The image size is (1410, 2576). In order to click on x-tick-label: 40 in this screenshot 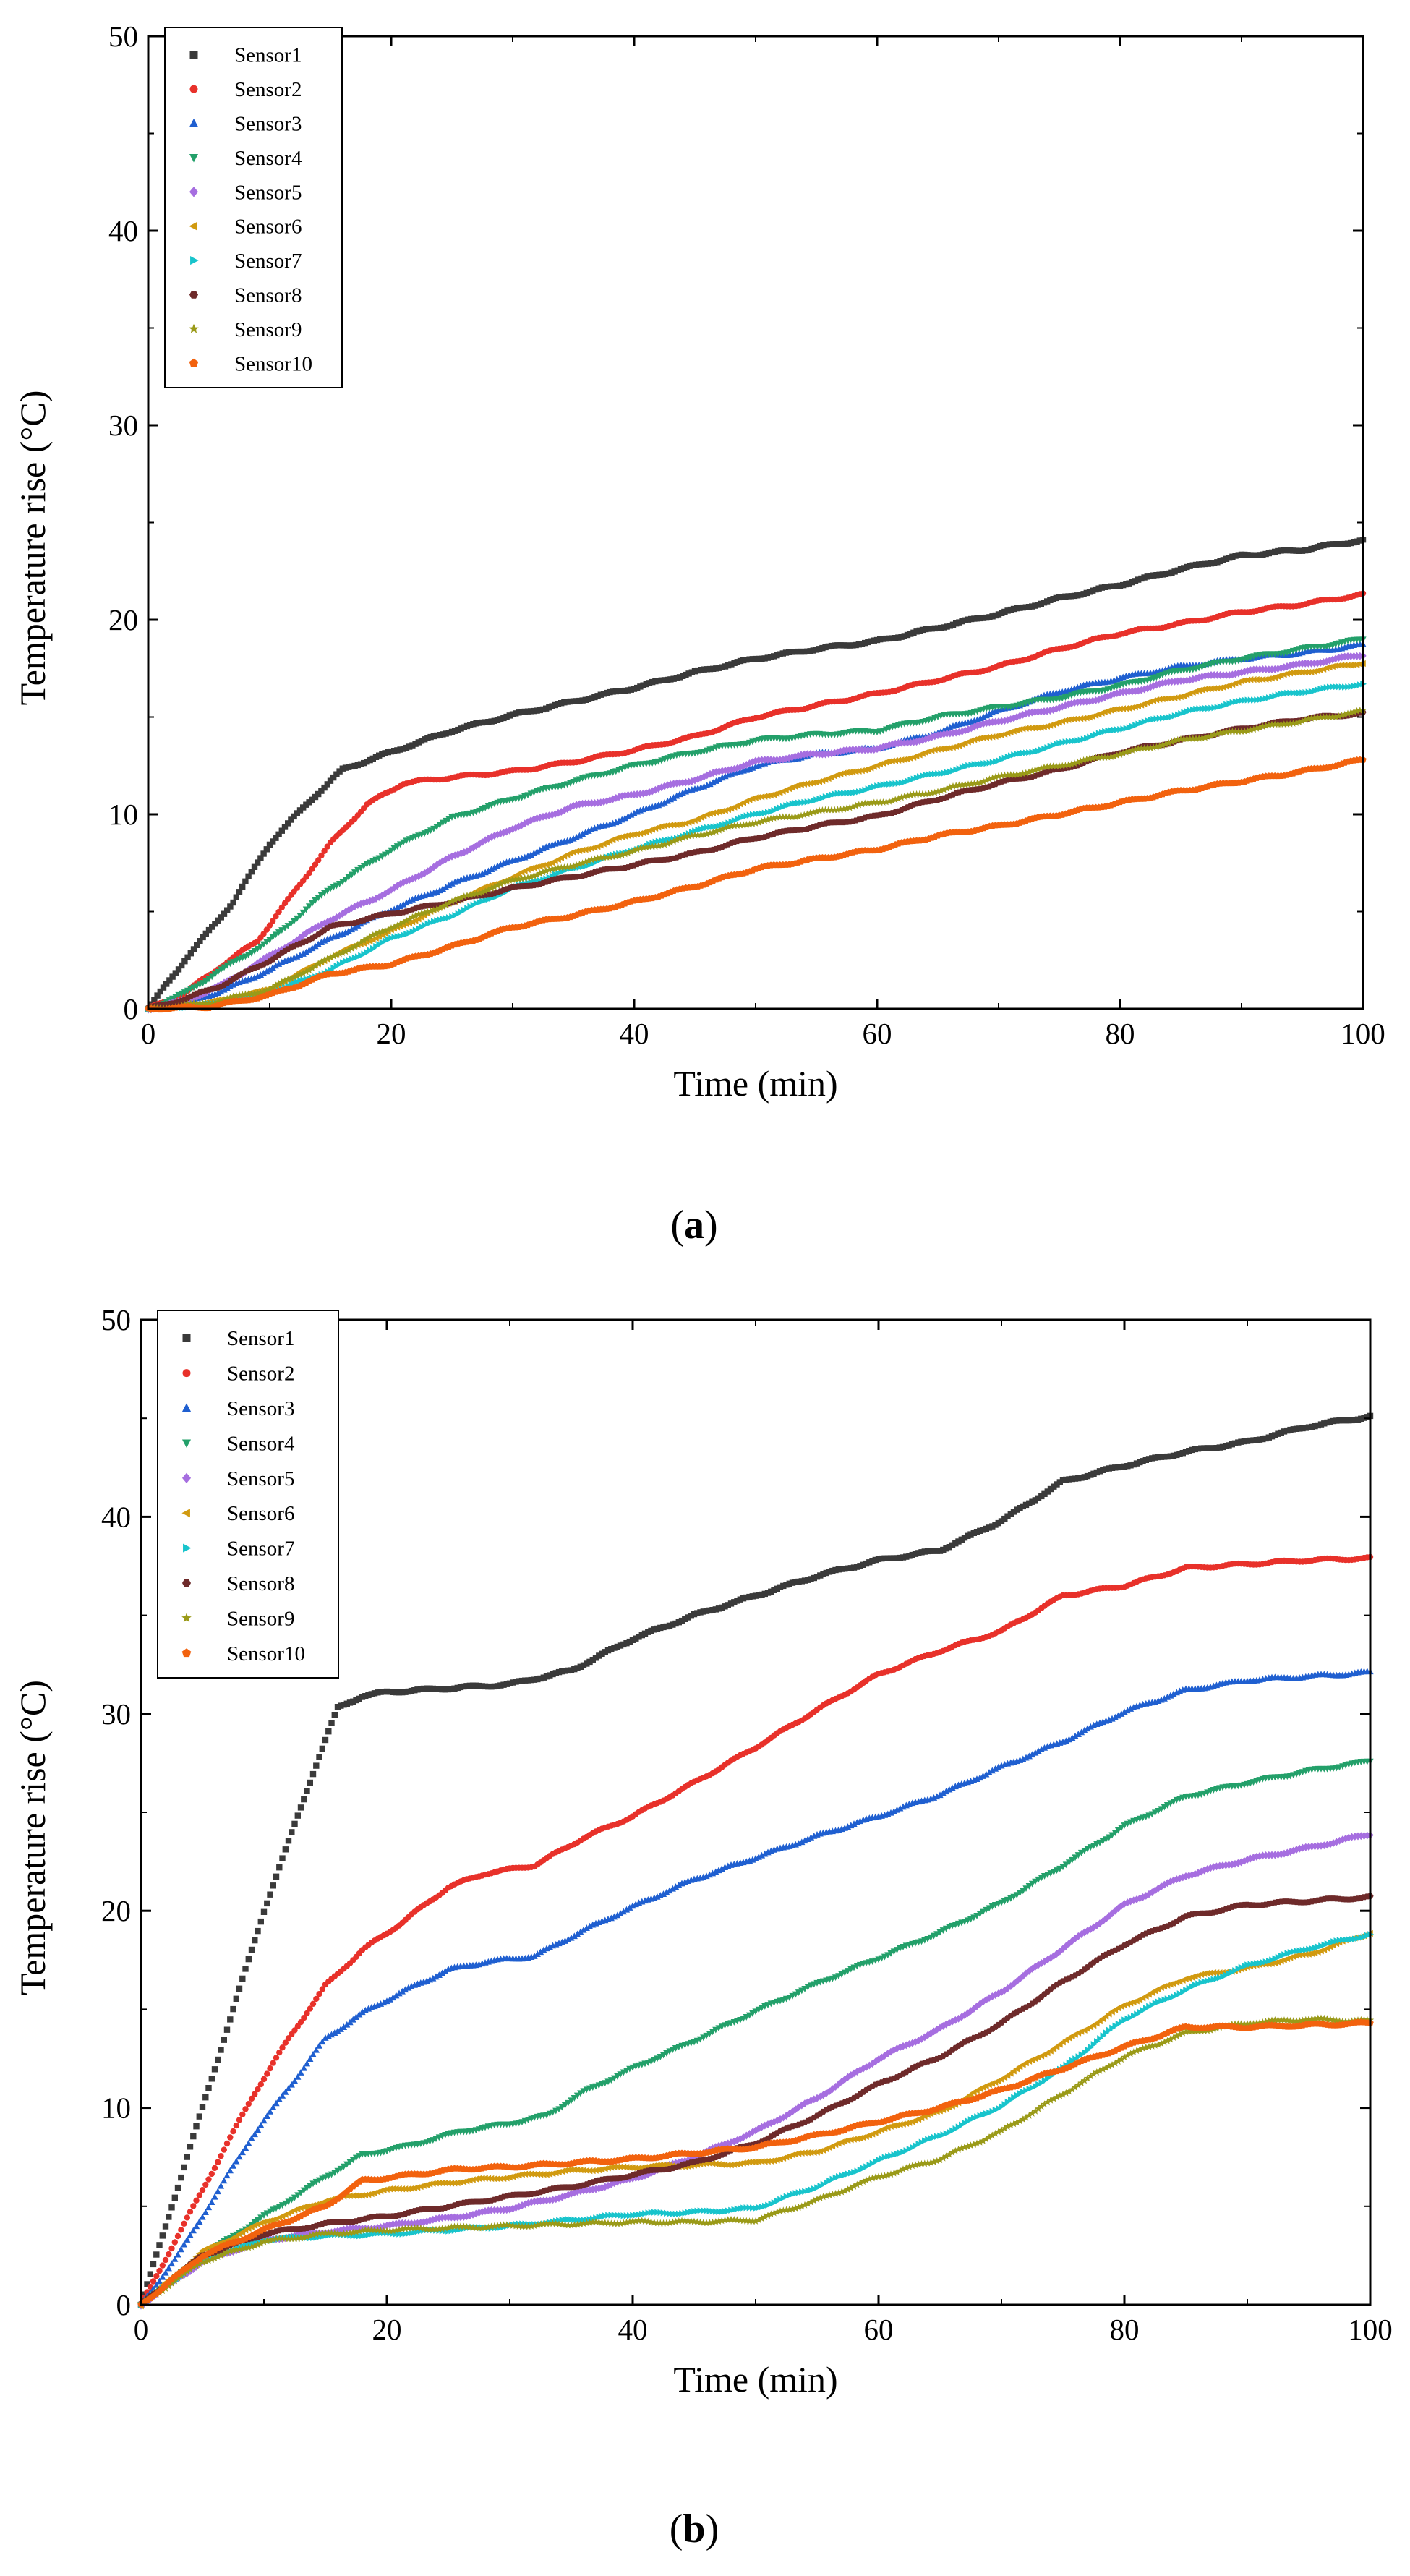, I will do `click(635, 1033)`.